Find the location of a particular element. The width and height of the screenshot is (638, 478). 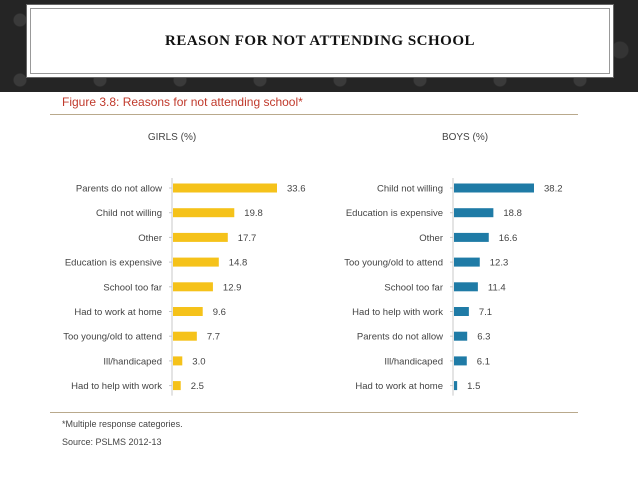

girls-value-label: 9.6 is located at coordinates (219, 312).